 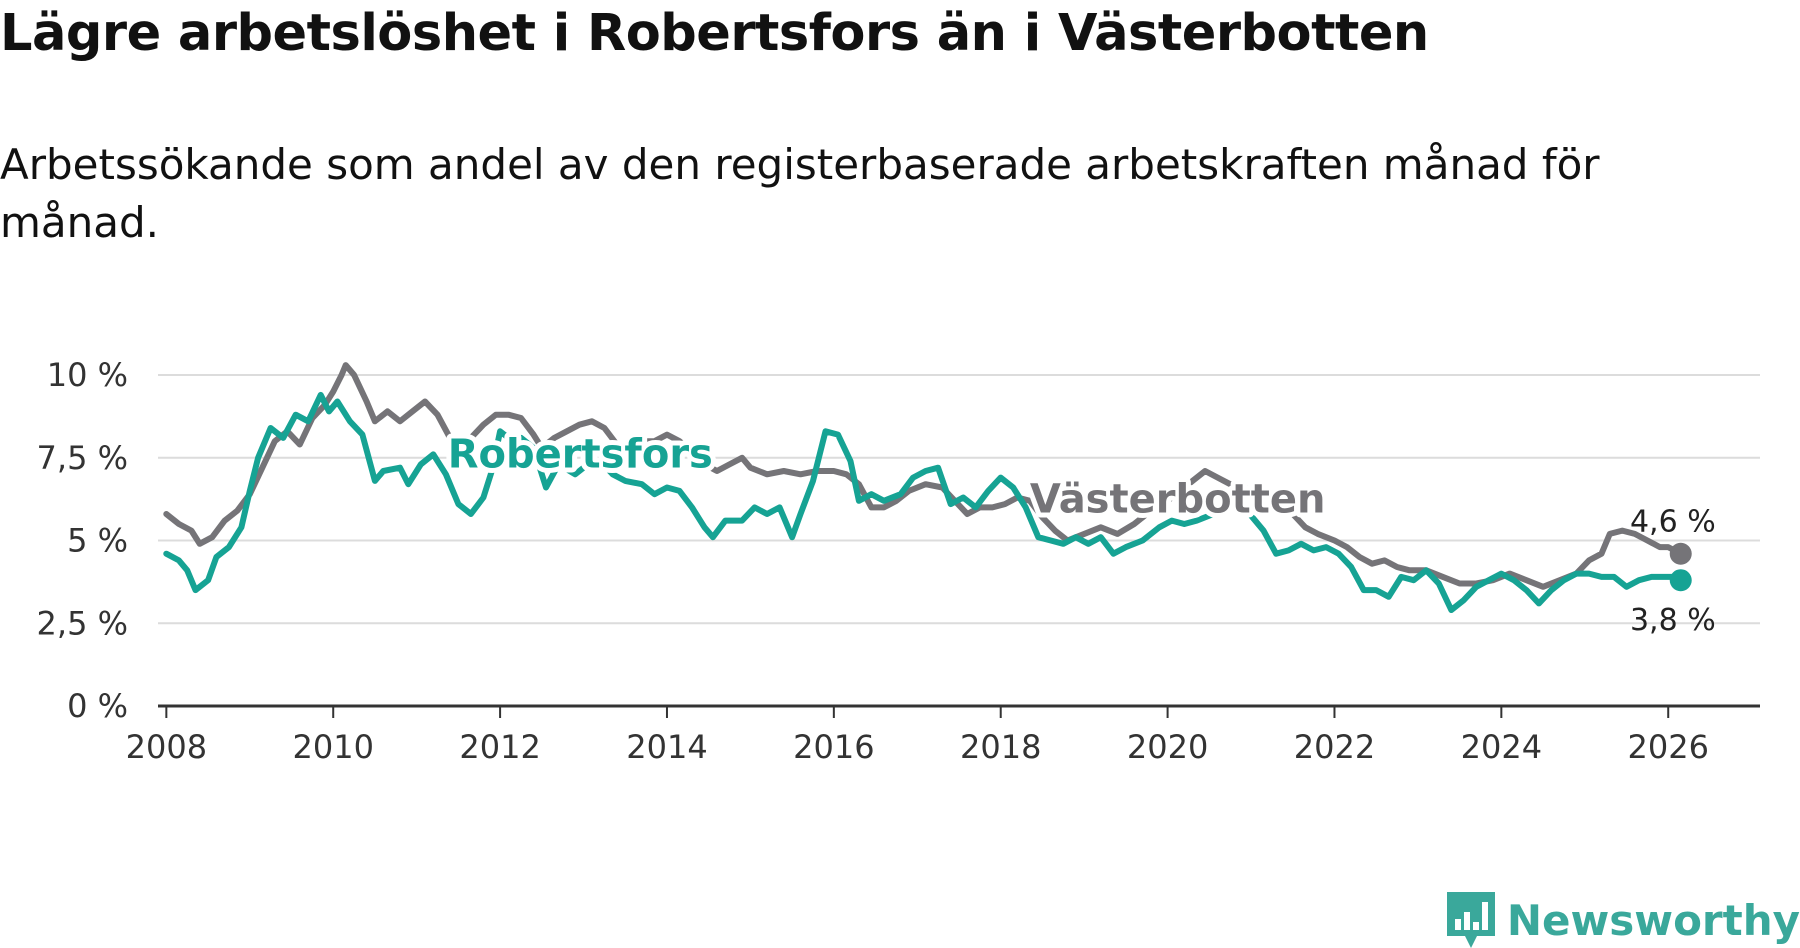 I want to click on y-tick-label: 7,5 %, so click(x=82, y=458).